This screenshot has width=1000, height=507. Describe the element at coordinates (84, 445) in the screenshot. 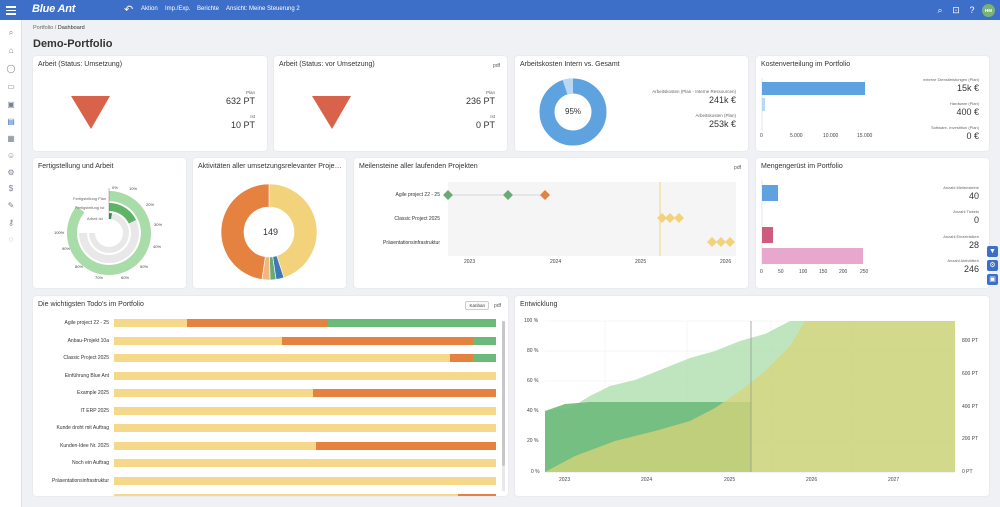

I see `todo-project-name: Kunden-Idee Nr. 2025` at that location.